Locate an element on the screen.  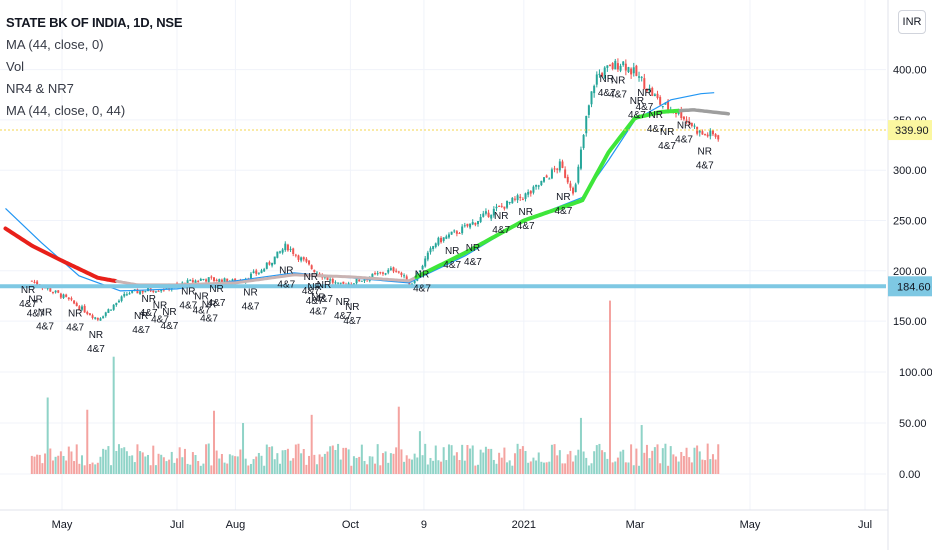
indicator-ma-offset: MA (44, close, 0, 44) is located at coordinates (66, 110).